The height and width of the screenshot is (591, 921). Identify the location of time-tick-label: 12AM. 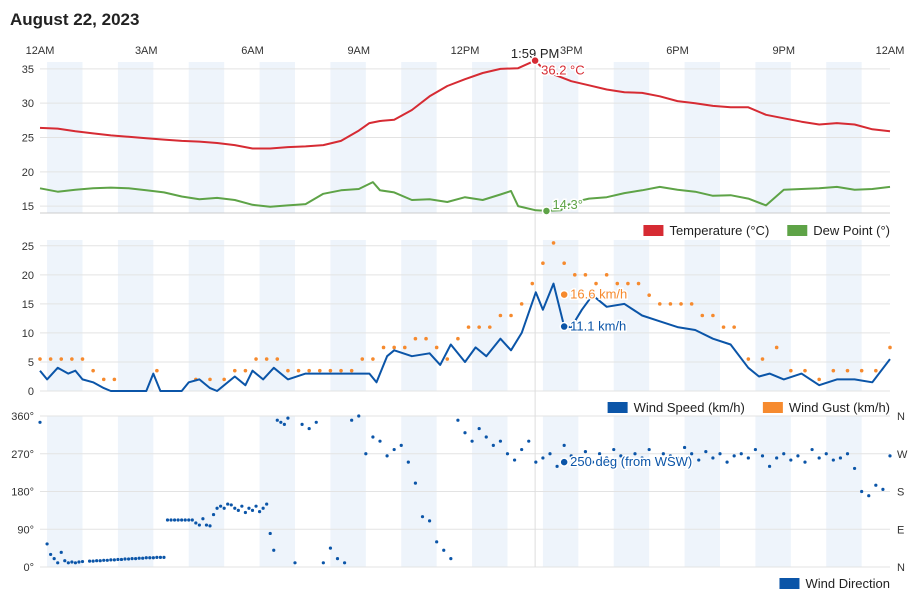
(40, 51).